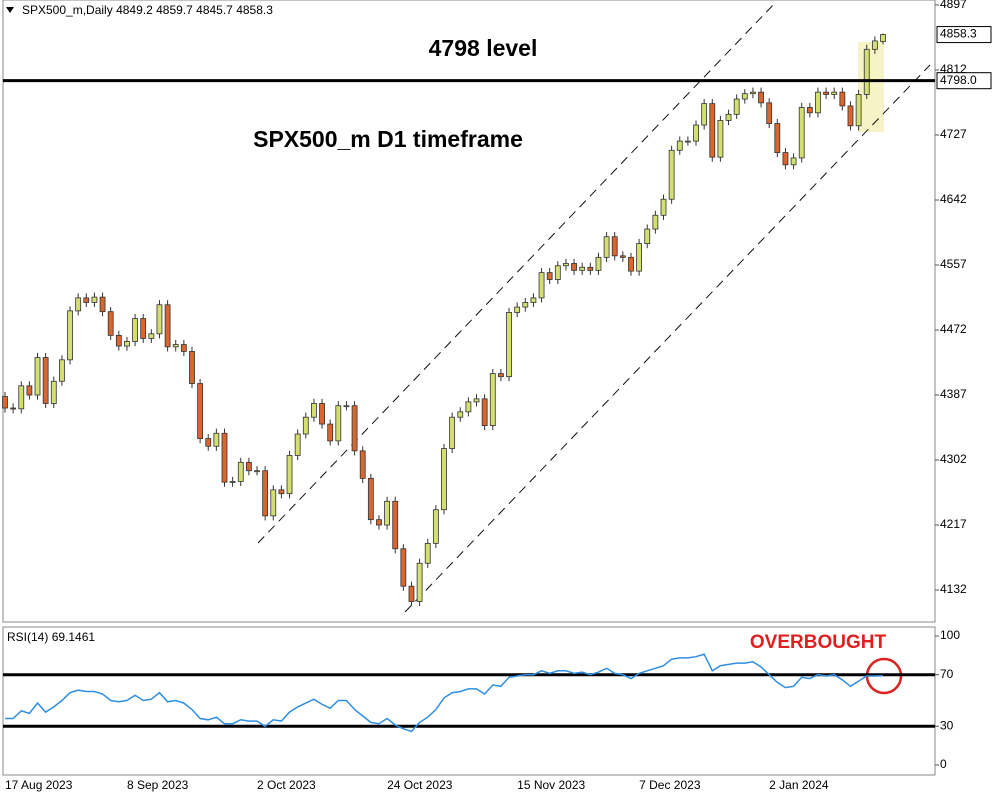 This screenshot has height=800, width=1000. I want to click on y-tick-label: 4727, so click(953, 134).